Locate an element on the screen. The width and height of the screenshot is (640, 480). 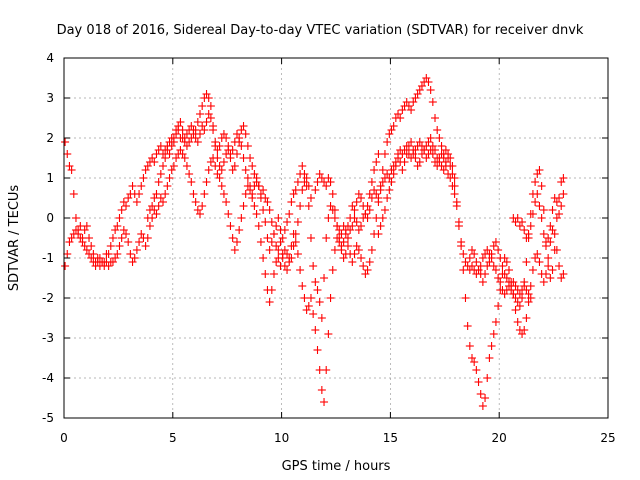
y-tick-label: 4 is located at coordinates (50, 58).